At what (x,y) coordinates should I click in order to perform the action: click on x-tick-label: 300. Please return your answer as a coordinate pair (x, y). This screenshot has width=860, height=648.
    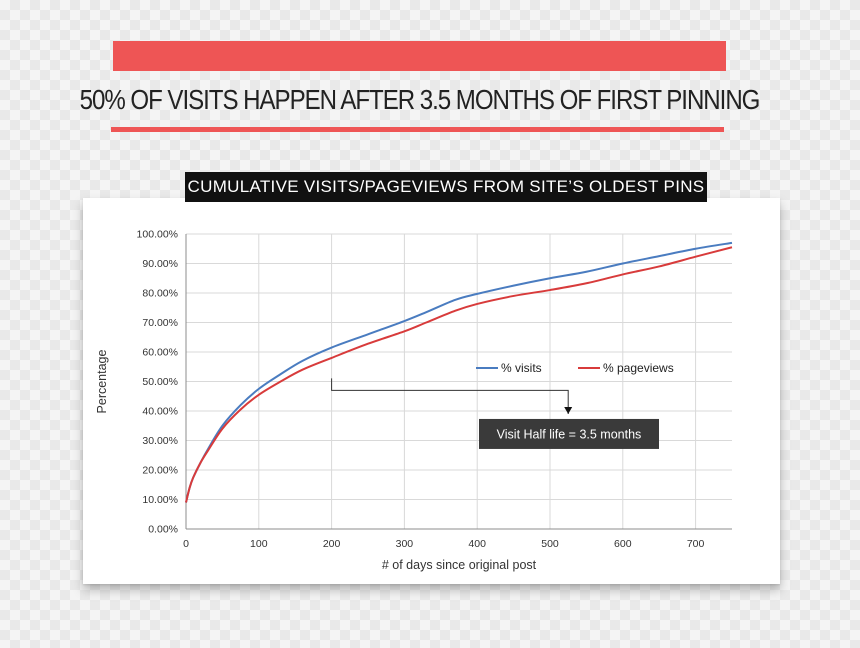
    Looking at the image, I should click on (405, 544).